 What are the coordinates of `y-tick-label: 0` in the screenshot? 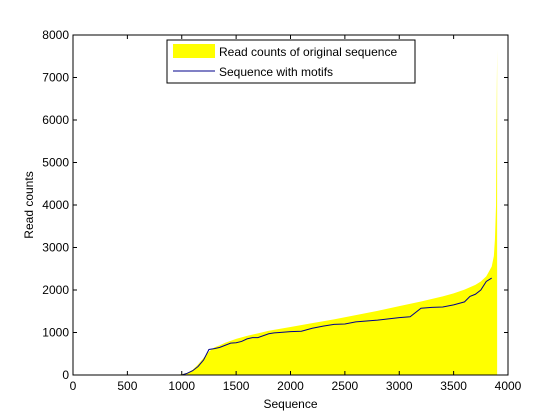 It's located at (65, 375).